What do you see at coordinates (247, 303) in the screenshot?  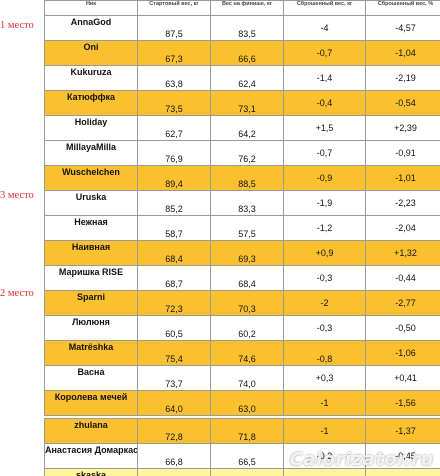 I see `finish-weight-cell: 70,3` at bounding box center [247, 303].